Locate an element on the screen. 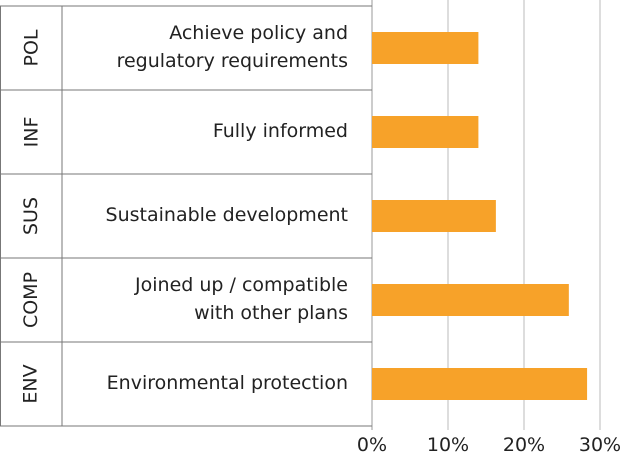 The height and width of the screenshot is (470, 626). x-tick-label-text: 10% is located at coordinates (448, 445).